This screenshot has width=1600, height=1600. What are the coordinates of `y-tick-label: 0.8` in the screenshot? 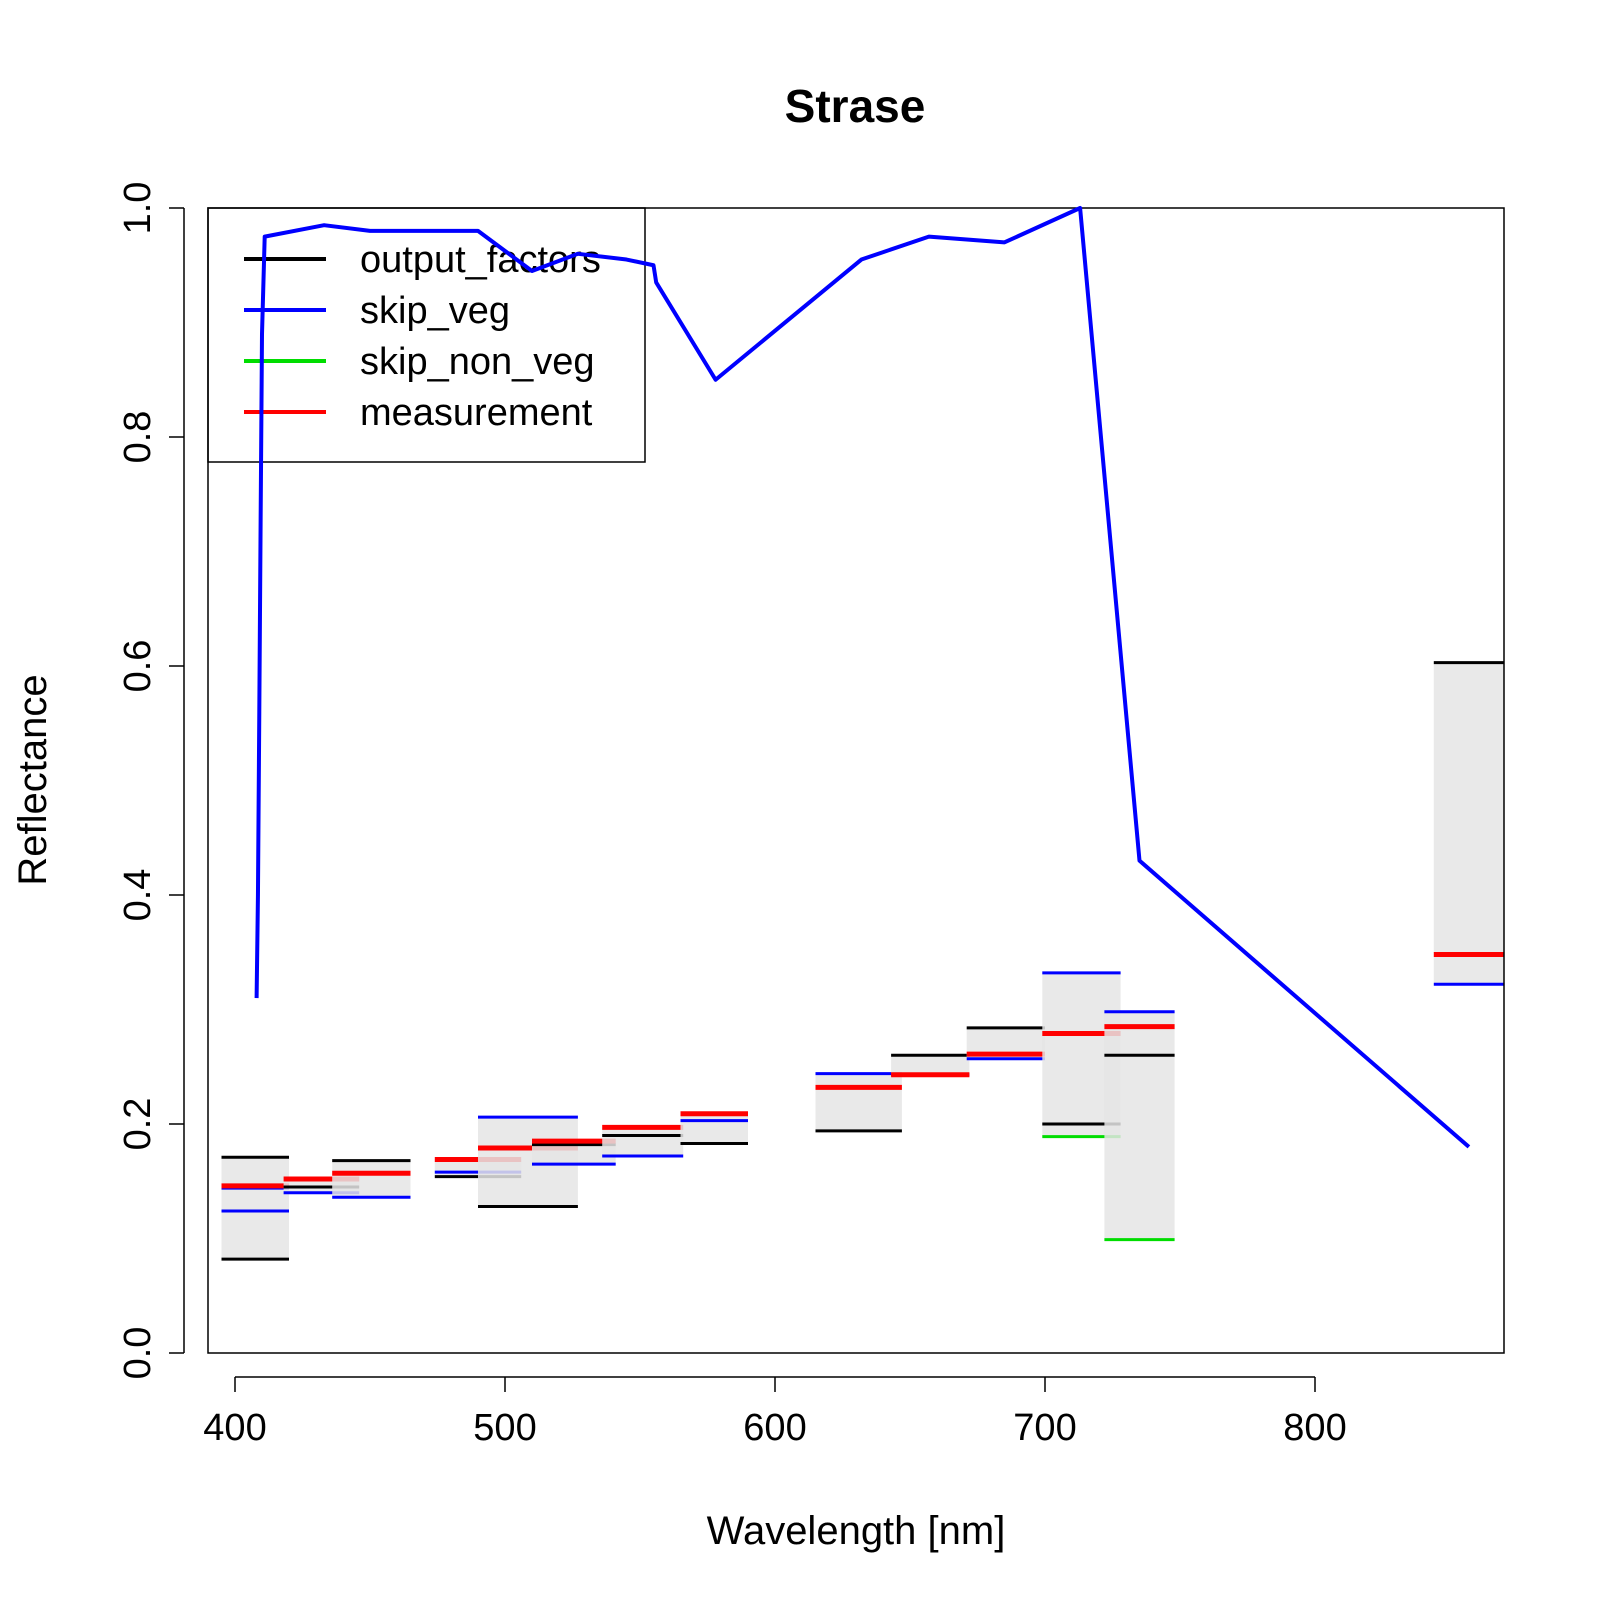 It's located at (138, 437).